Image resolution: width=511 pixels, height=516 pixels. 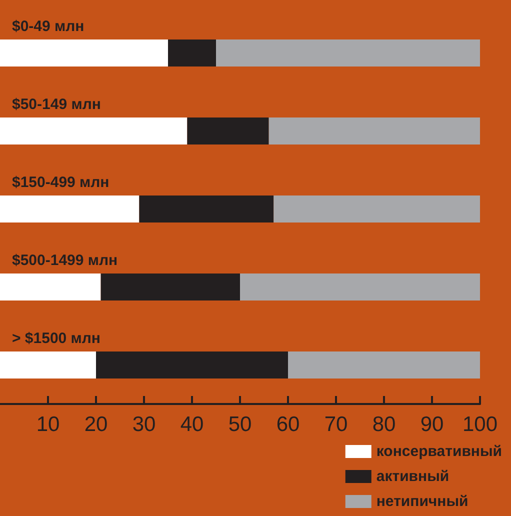 What do you see at coordinates (56, 104) in the screenshot?
I see `y-tick-label: $50-149 млн` at bounding box center [56, 104].